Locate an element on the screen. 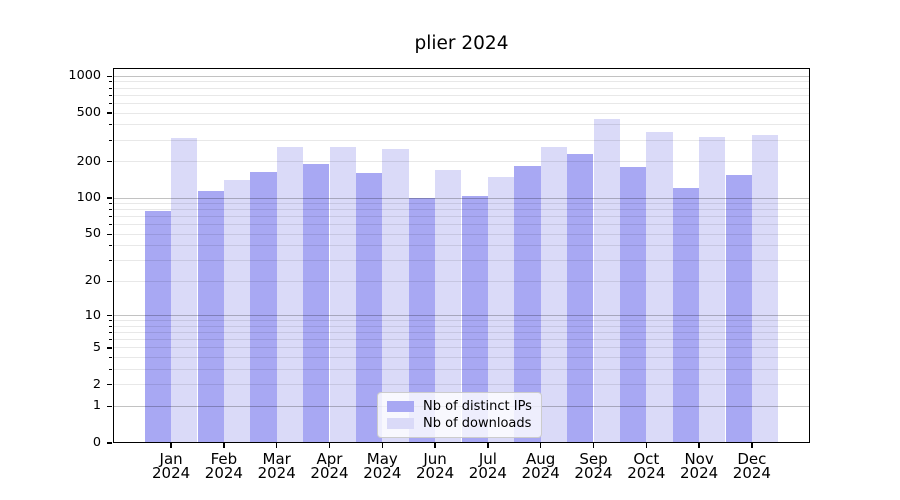 Image resolution: width=900 pixels, height=500 pixels. legend-swatch-distinct-ips is located at coordinates (400, 406).